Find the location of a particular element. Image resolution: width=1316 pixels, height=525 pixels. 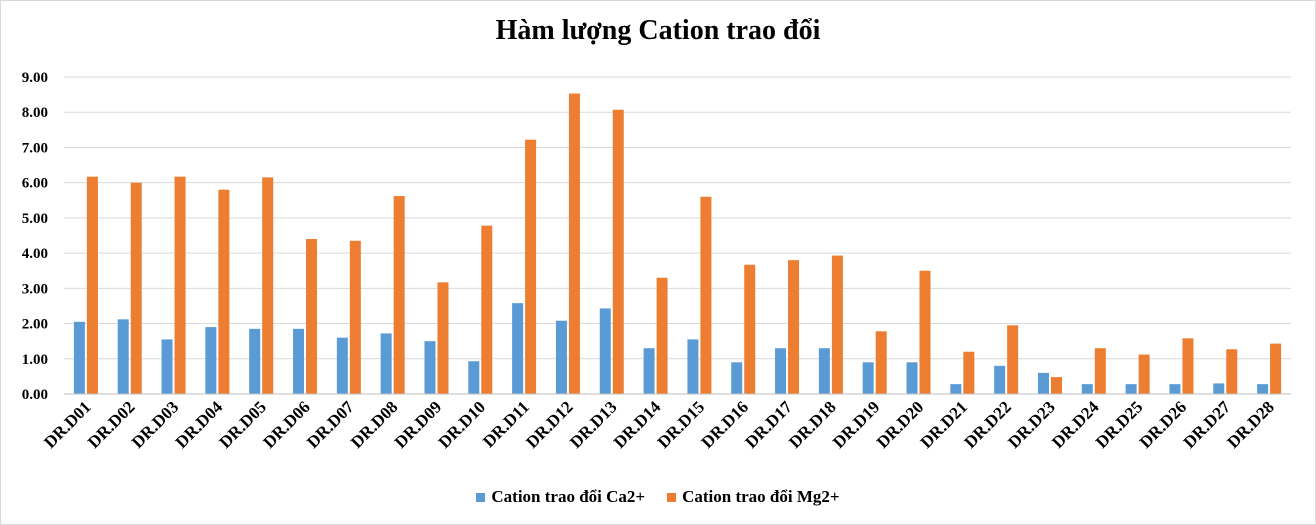

y-tick-label: 3.00 is located at coordinates (35, 289).